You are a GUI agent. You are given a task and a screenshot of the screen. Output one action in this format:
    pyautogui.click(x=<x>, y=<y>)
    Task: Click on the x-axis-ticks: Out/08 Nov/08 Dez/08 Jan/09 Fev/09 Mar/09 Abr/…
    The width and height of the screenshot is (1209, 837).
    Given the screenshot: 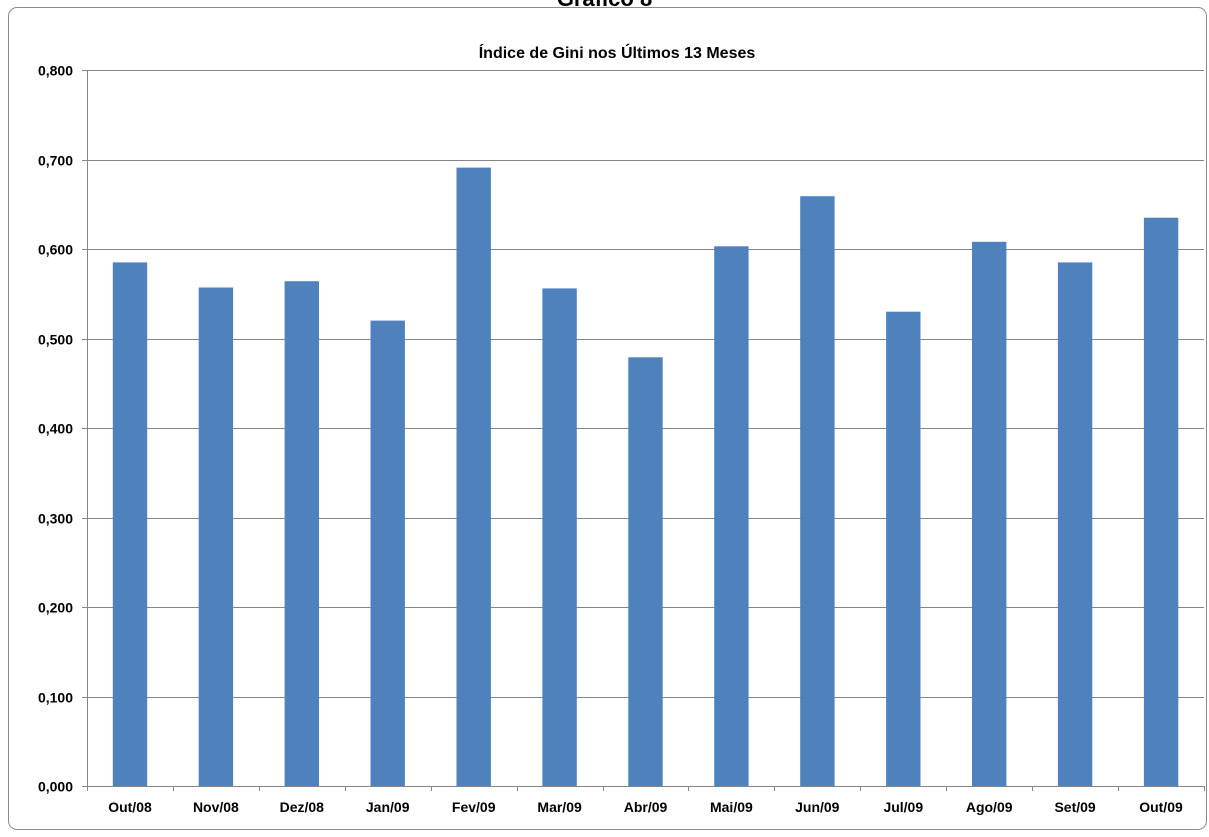 What is the action you would take?
    pyautogui.click(x=645, y=807)
    